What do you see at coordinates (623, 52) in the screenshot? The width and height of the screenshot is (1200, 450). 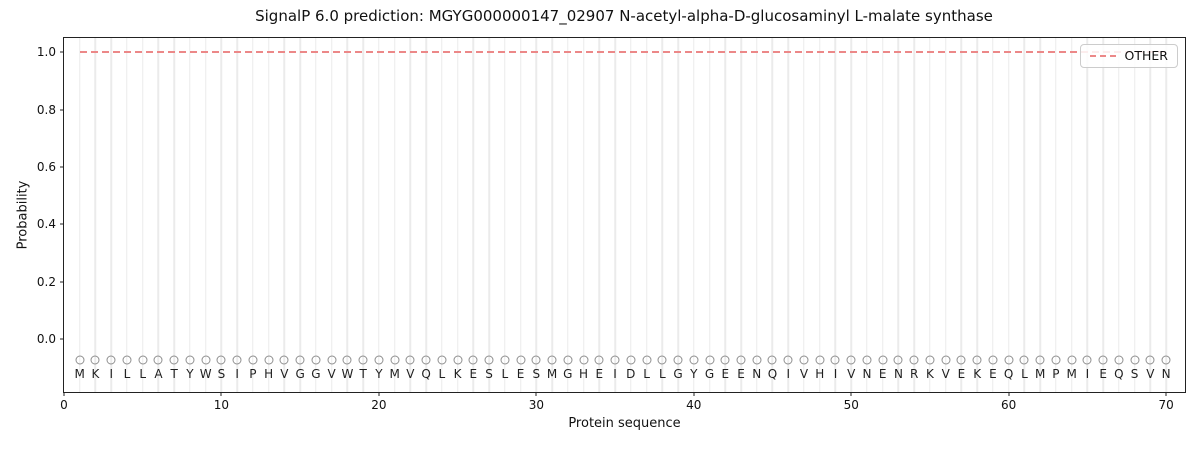 I see `other-probability-line` at bounding box center [623, 52].